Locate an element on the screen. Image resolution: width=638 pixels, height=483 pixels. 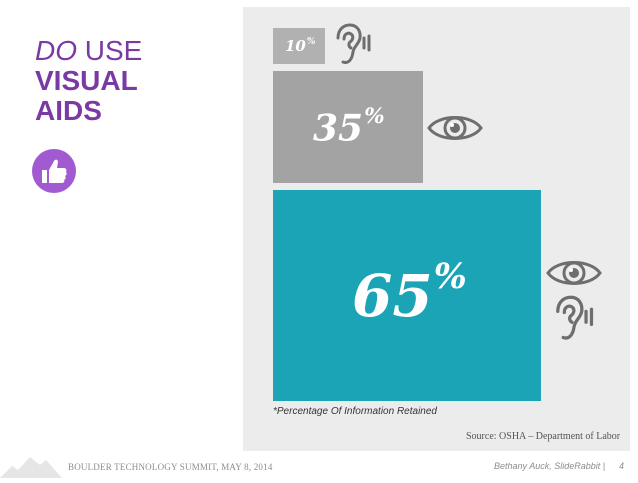
footnote: *Percentage Of Information Retained is located at coordinates (355, 411).